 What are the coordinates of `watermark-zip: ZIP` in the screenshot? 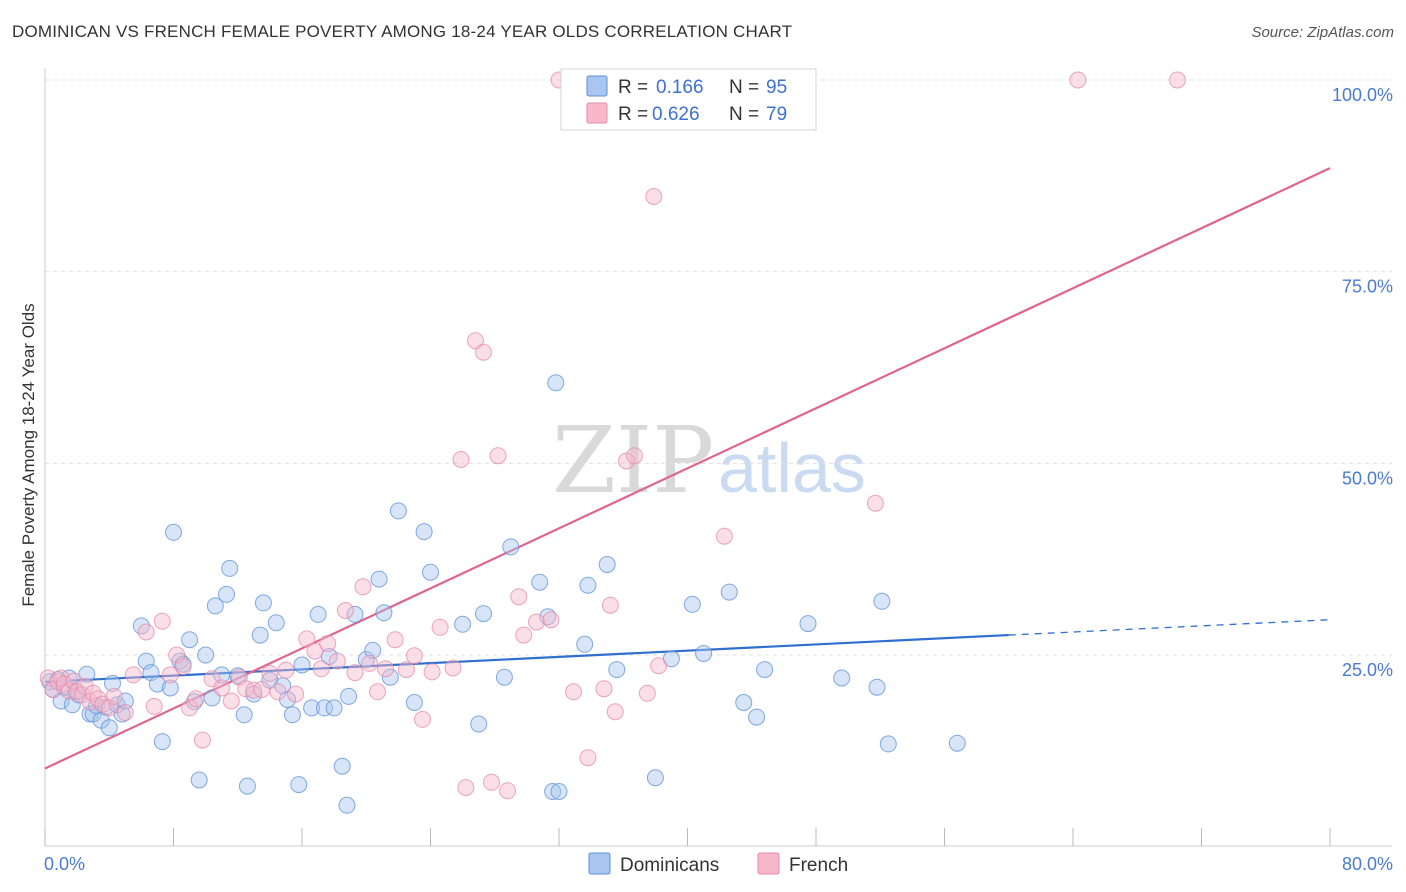 It's located at (633, 460).